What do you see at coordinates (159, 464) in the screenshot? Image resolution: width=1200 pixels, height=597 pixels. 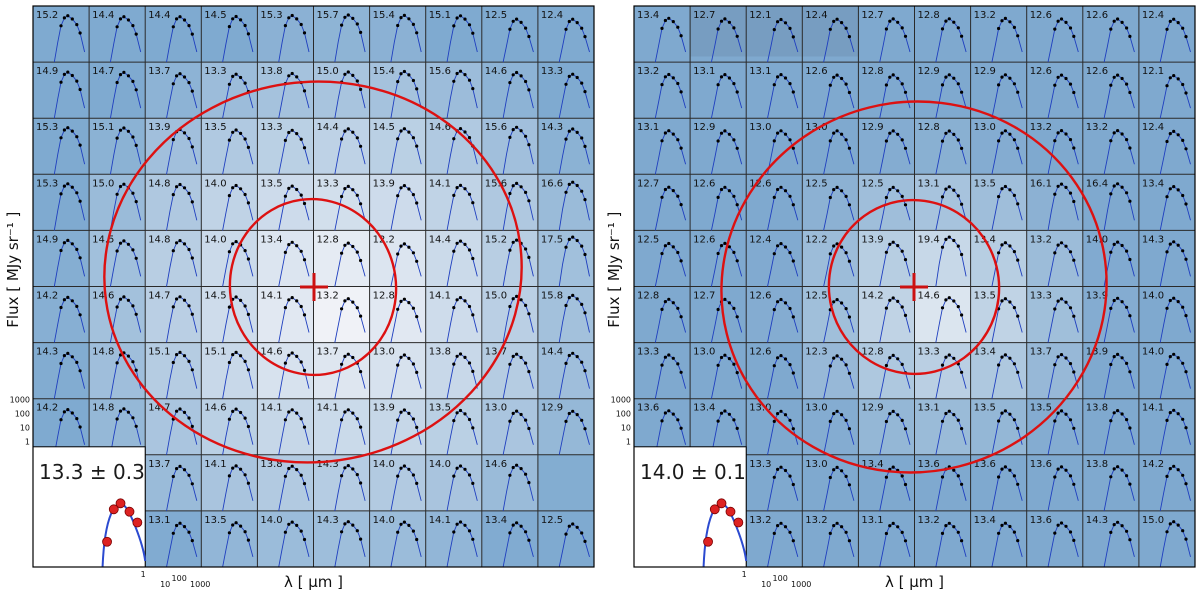 I see `cell-value-label: 13.7` at bounding box center [159, 464].